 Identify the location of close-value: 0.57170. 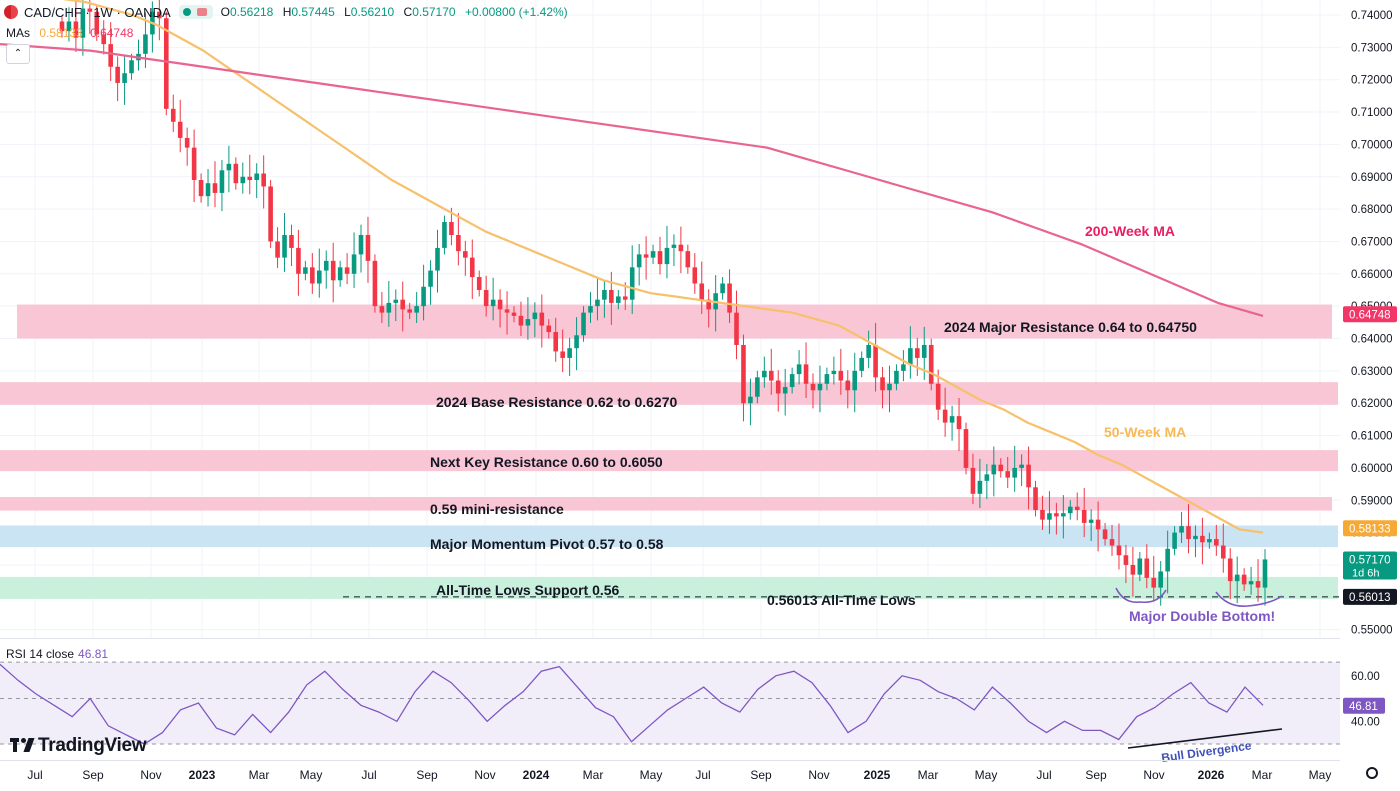
(434, 12).